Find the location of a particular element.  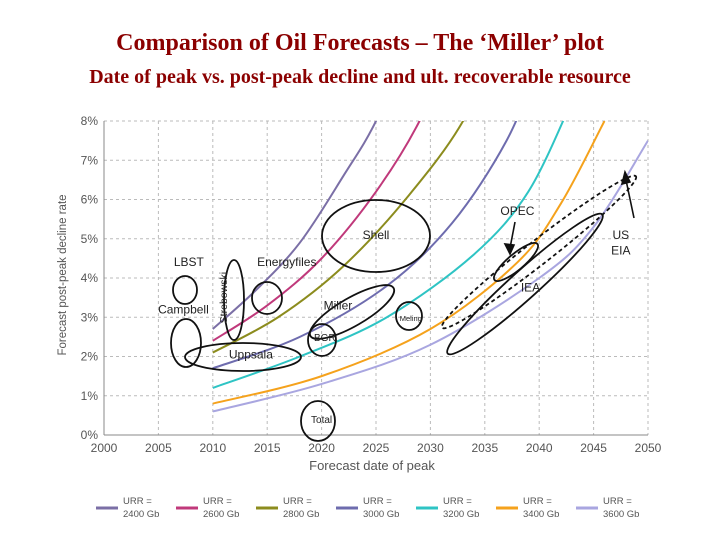

annotation-label: LBST is located at coordinates (189, 262).